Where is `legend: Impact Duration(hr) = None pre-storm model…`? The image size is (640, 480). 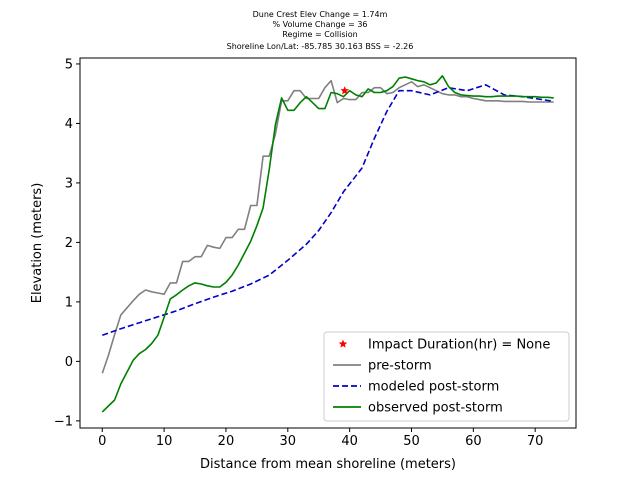 legend: Impact Duration(hr) = None pre-storm model… is located at coordinates (446, 376).